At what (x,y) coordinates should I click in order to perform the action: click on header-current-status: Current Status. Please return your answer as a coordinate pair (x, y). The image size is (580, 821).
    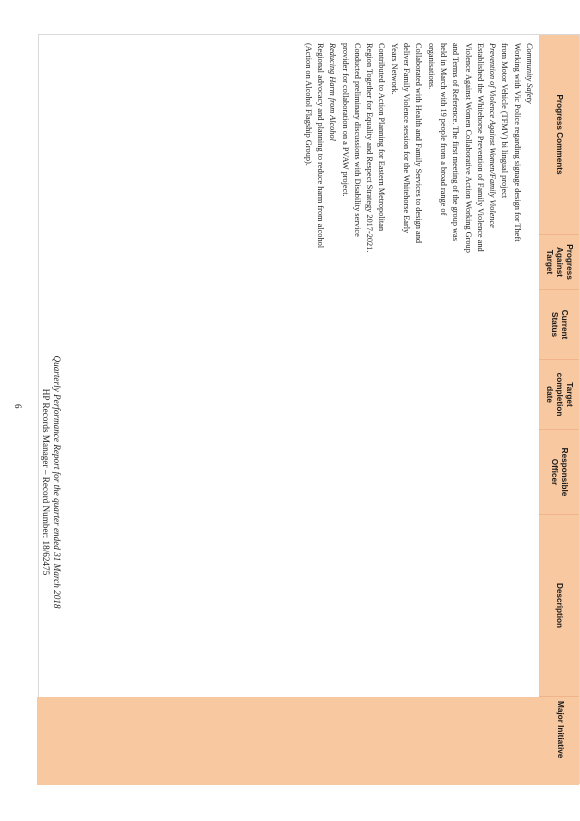
    Looking at the image, I should click on (559, 325).